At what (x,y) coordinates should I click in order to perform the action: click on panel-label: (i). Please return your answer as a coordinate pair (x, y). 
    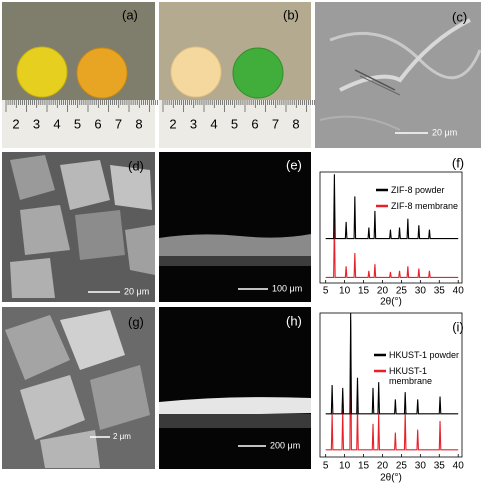
    Looking at the image, I should click on (458, 326).